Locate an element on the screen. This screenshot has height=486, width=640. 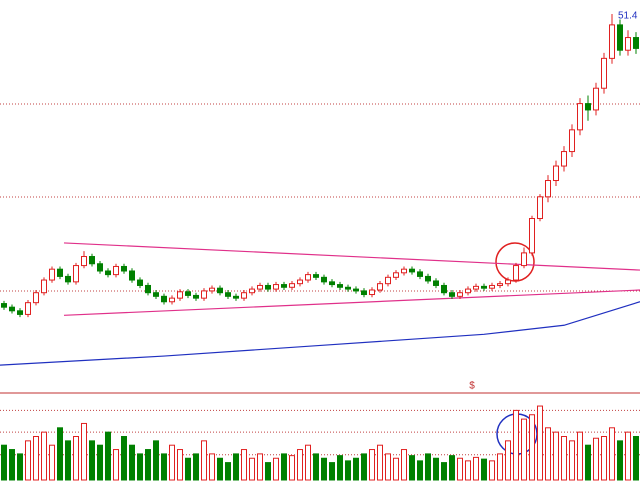
overlay-line is located at coordinates (320, 333).